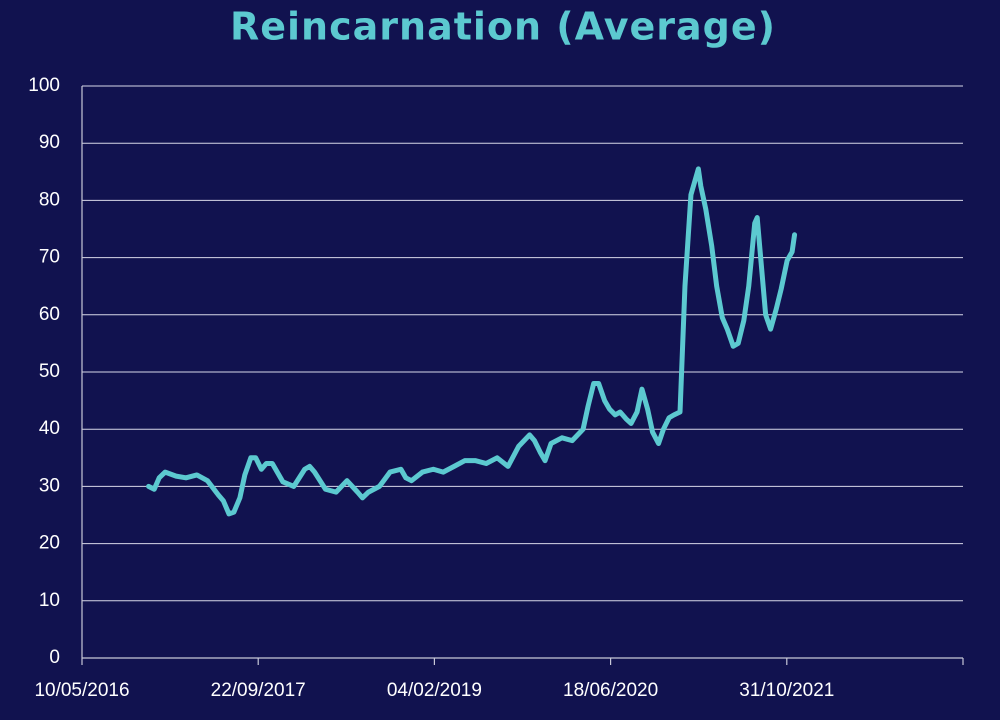  Describe the element at coordinates (49, 428) in the screenshot. I see `y-tick-label: 40` at that location.